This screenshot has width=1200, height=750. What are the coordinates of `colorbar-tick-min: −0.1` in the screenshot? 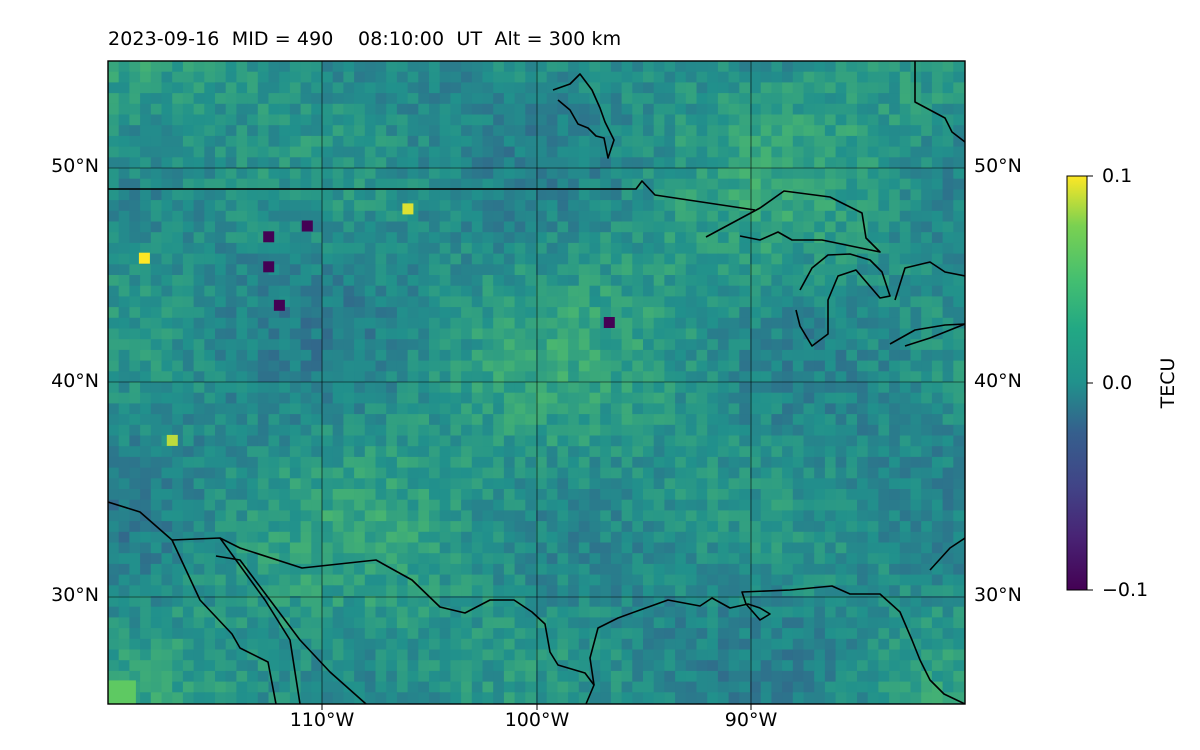 It's located at (1125, 590).